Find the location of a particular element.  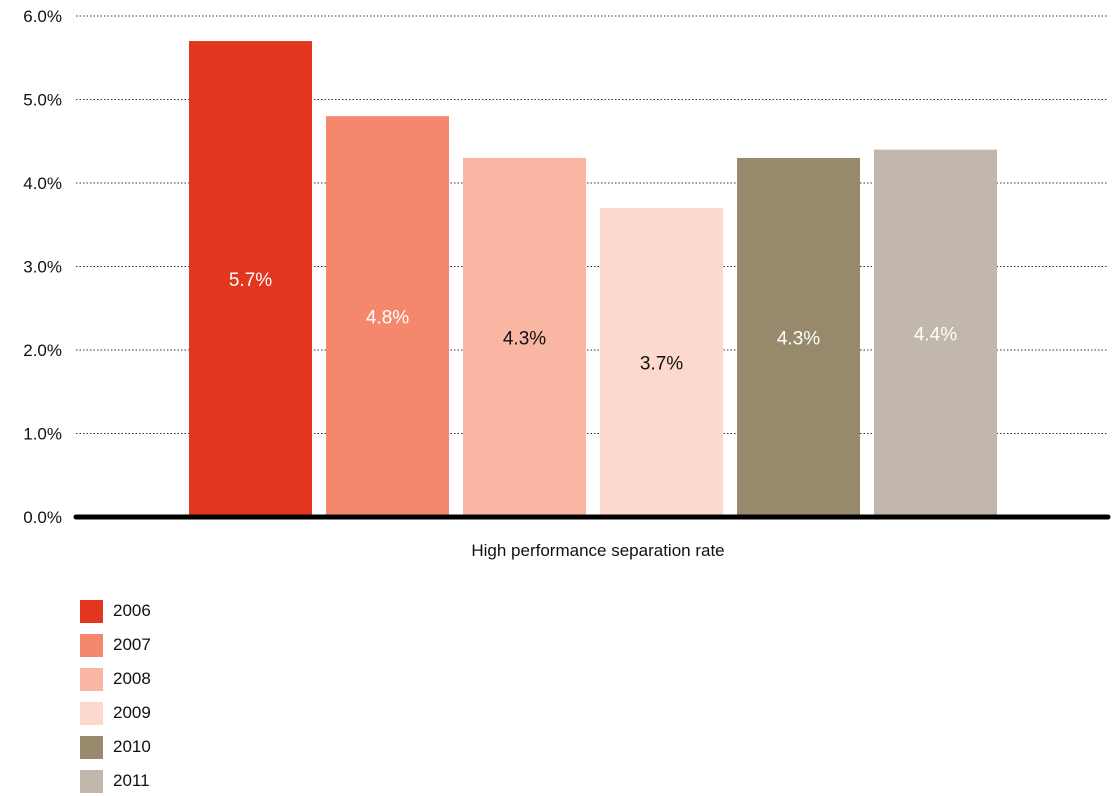

y-axis-ticks: 0.0% 1.0% 2.0% 3.0% 4.0% 5.0% 6.0% is located at coordinates (42, 267).